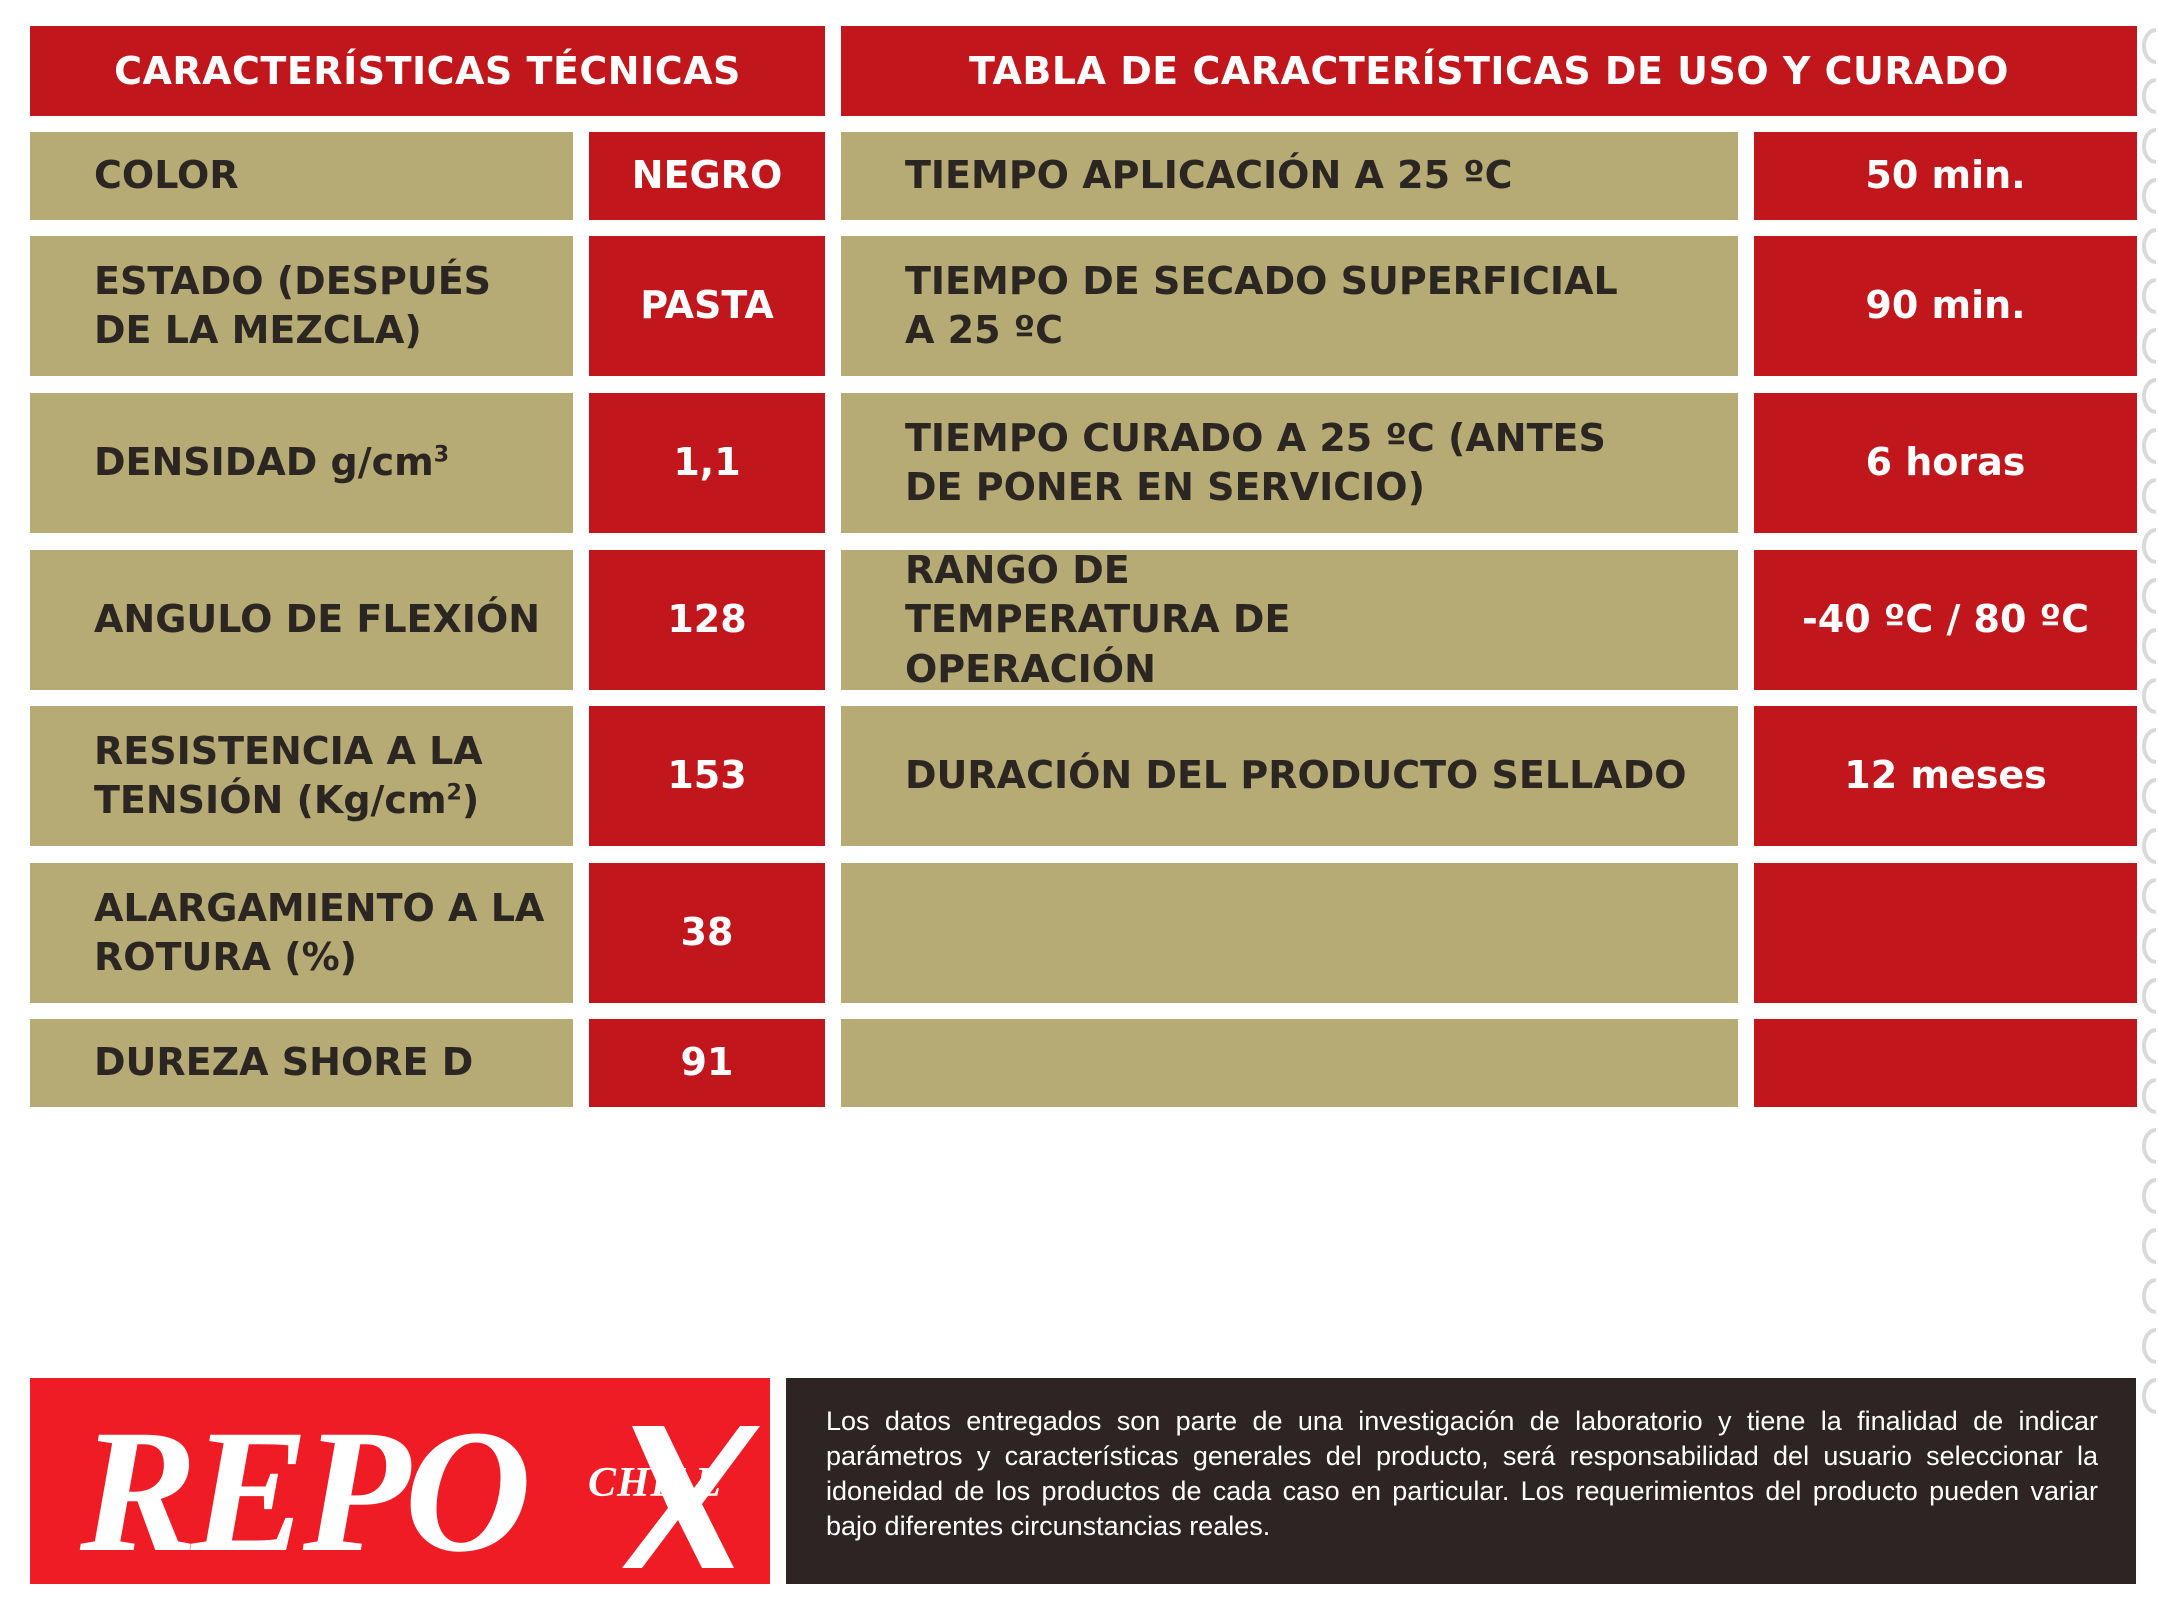 This screenshot has height=1609, width=2158. I want to click on usage-row-value: 50 min., so click(1945, 176).